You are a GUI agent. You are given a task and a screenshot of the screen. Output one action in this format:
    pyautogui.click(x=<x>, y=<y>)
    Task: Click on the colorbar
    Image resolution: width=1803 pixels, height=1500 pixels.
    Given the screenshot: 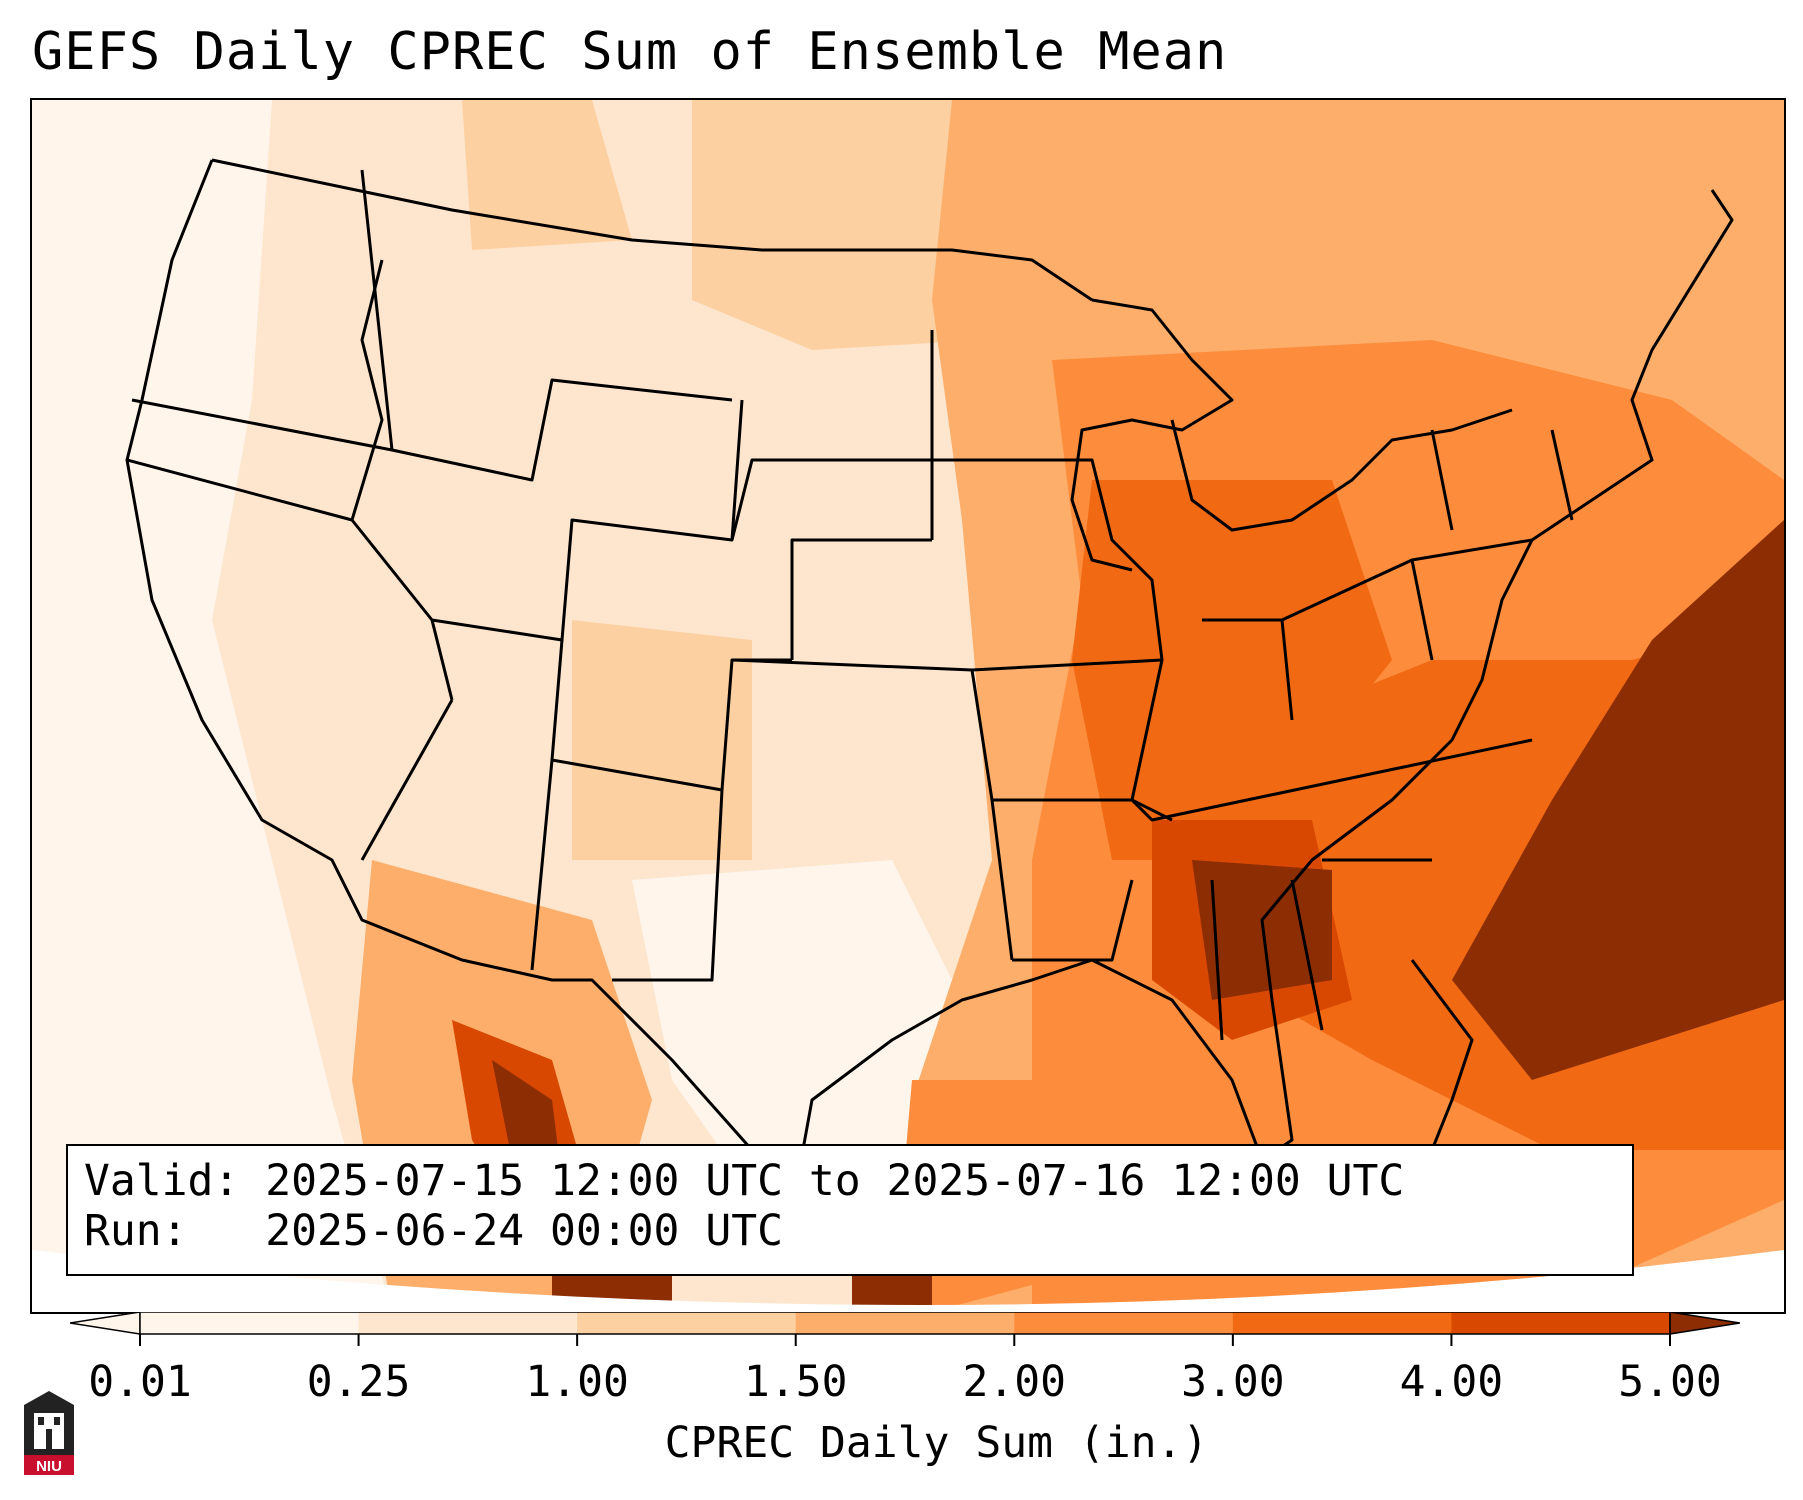 What is the action you would take?
    pyautogui.click(x=905, y=1329)
    